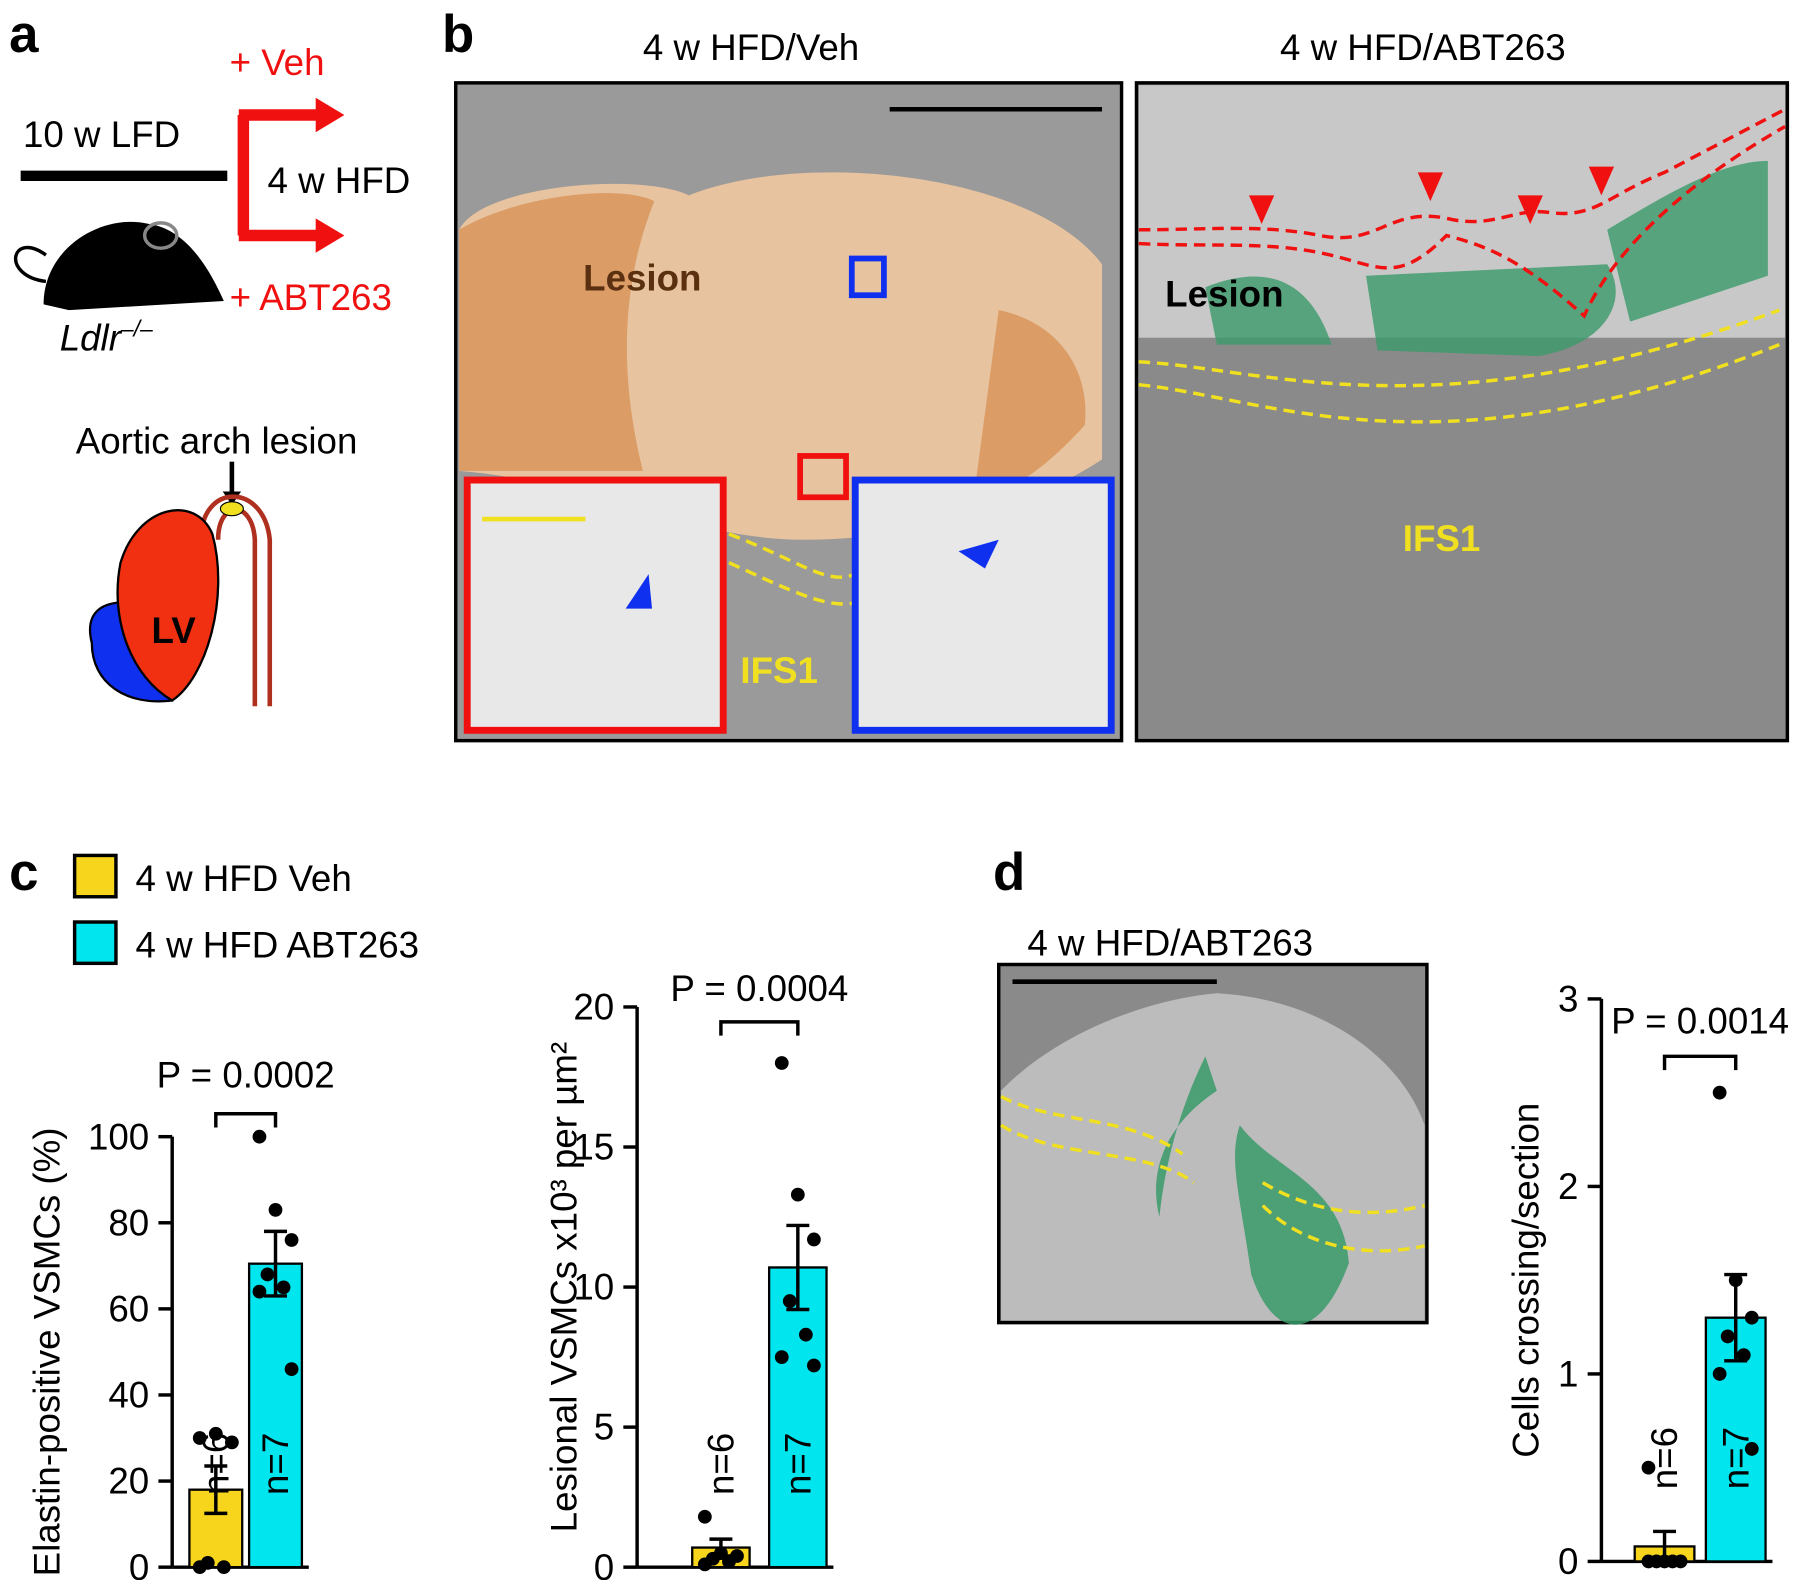  What do you see at coordinates (128, 1309) in the screenshot?
I see `y-tick-label: 60` at bounding box center [128, 1309].